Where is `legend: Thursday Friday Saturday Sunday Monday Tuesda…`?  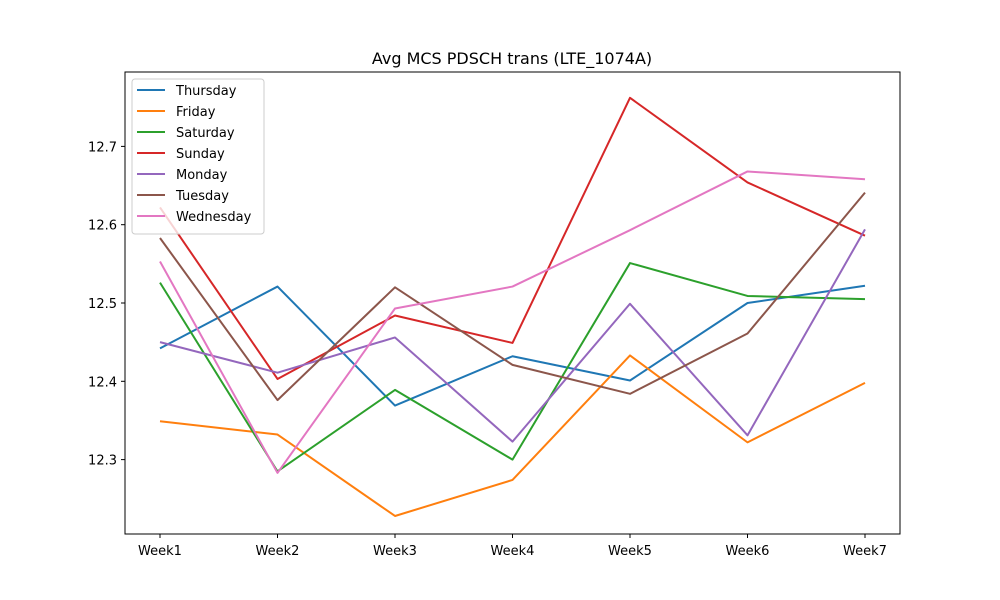 legend: Thursday Friday Saturday Sunday Monday Tuesda… is located at coordinates (198, 156).